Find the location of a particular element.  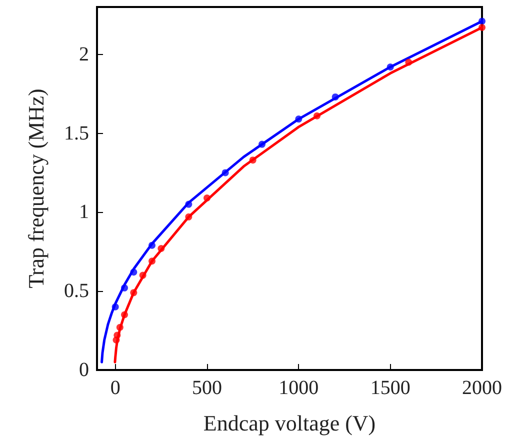

x-tick-label: 2000 is located at coordinates (482, 388).